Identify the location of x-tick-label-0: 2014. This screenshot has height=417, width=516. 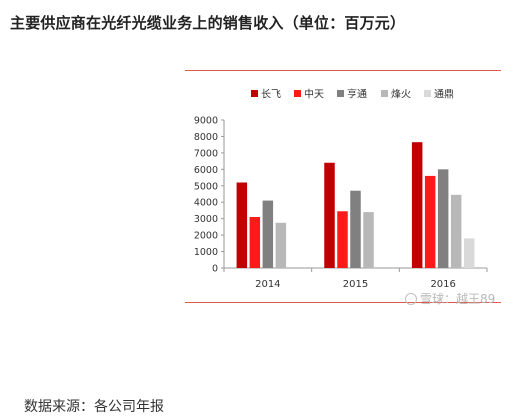
(267, 284).